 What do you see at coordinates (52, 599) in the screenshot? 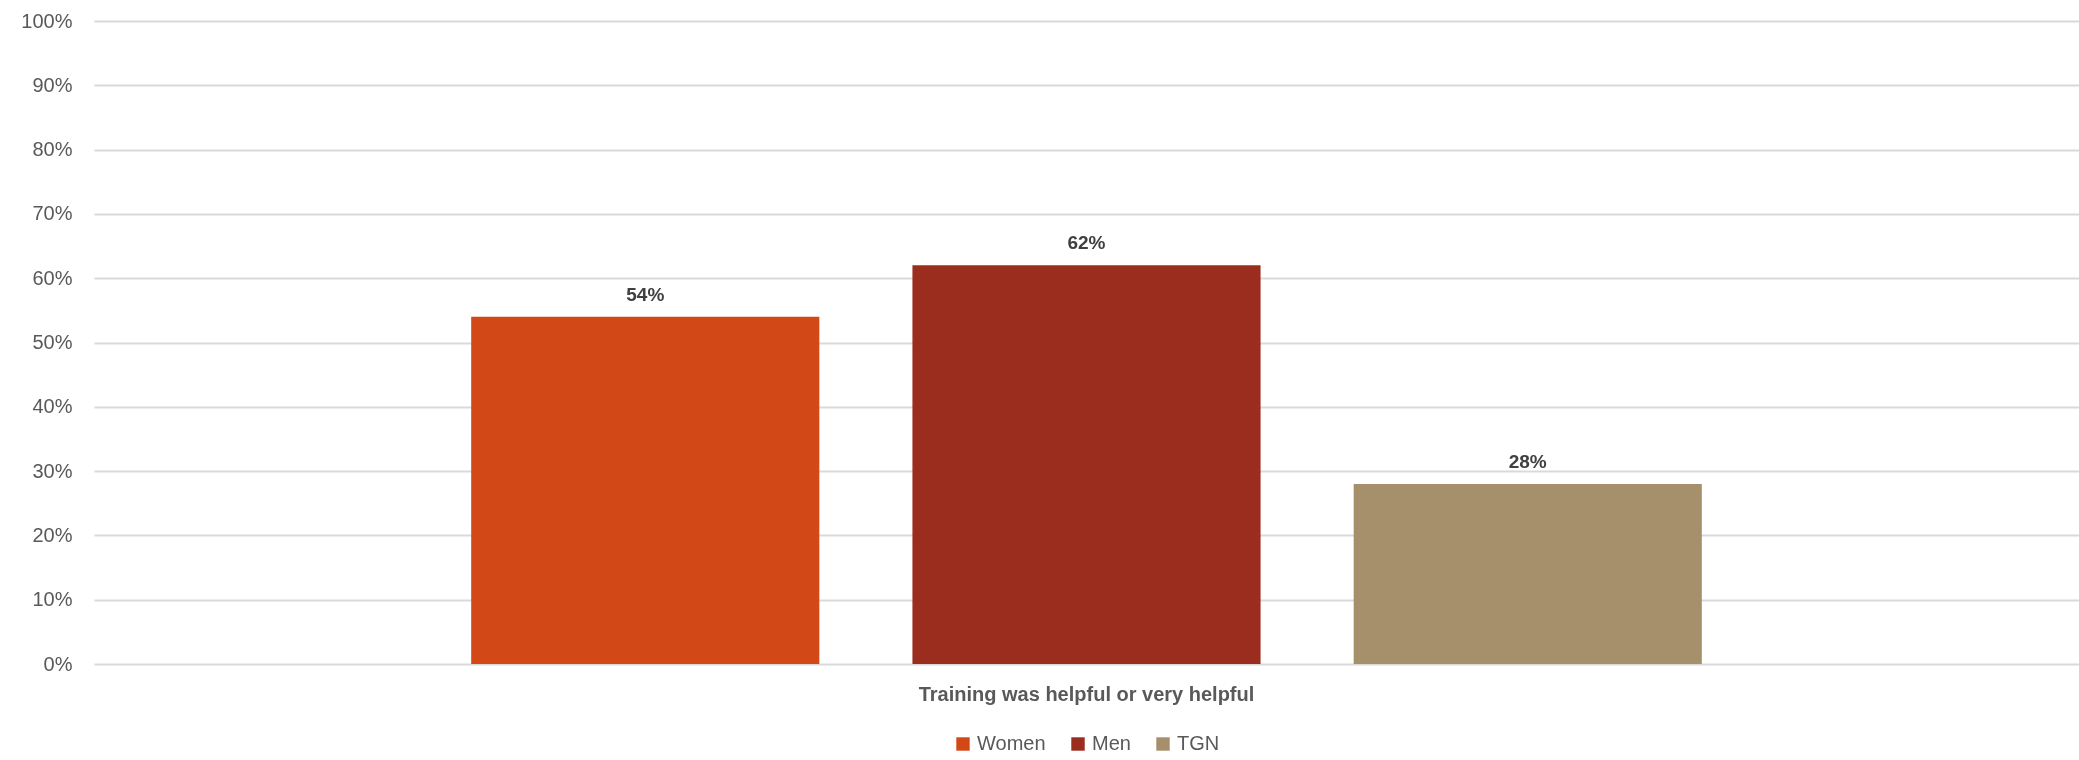
I see `y-tick-label: 10%` at bounding box center [52, 599].